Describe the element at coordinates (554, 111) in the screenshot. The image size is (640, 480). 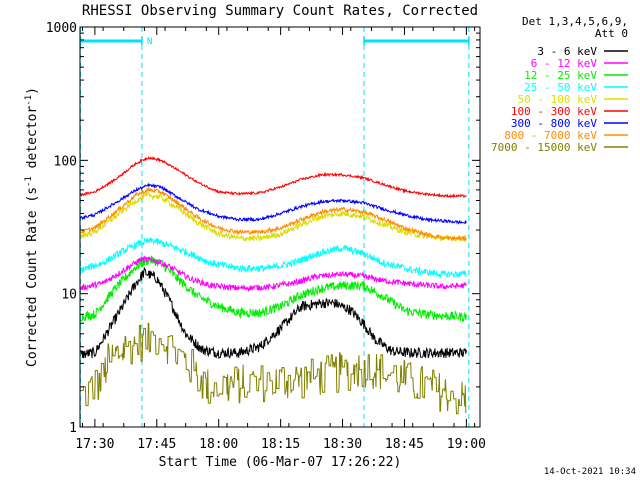
I see `legend-label-5: 100 - 300 keV` at that location.